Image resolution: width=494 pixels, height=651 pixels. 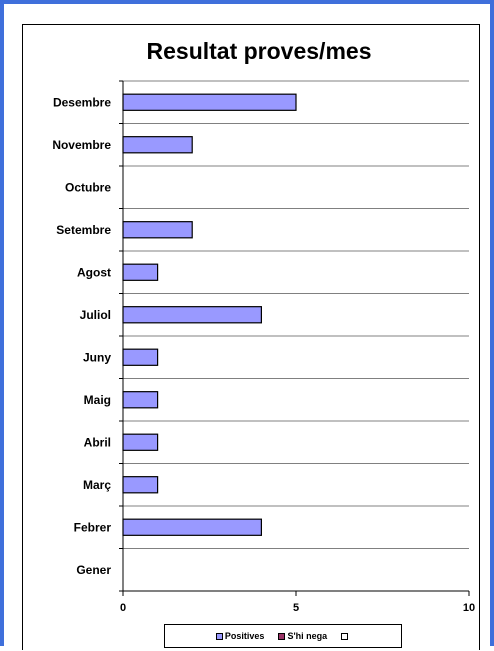 I want to click on legend-item-shi-nega: S'hi nega, so click(x=302, y=636).